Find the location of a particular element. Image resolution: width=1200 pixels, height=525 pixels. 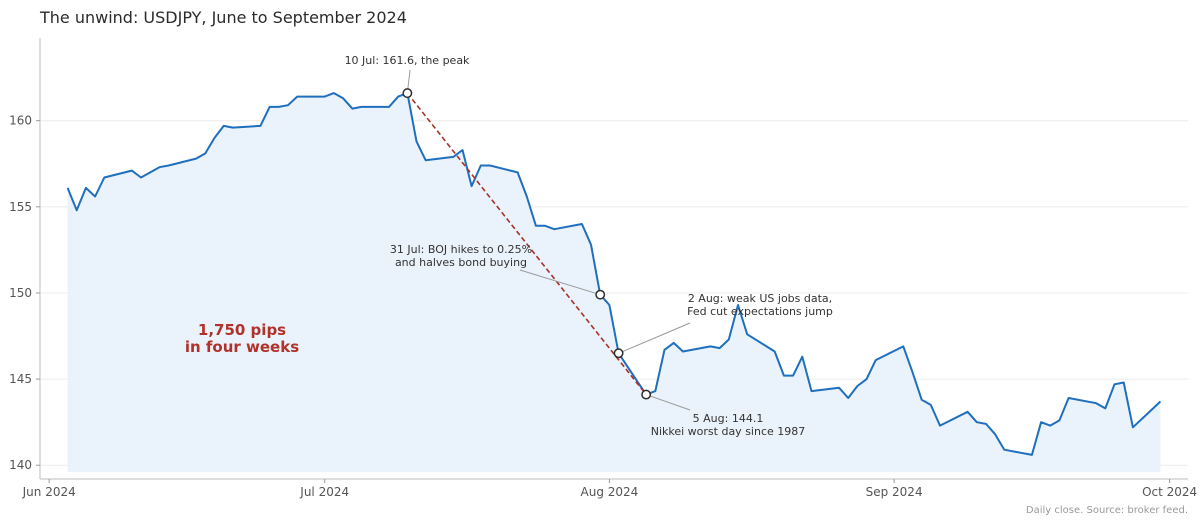

annotation-text: Nikkei worst day since 1987 is located at coordinates (728, 431).